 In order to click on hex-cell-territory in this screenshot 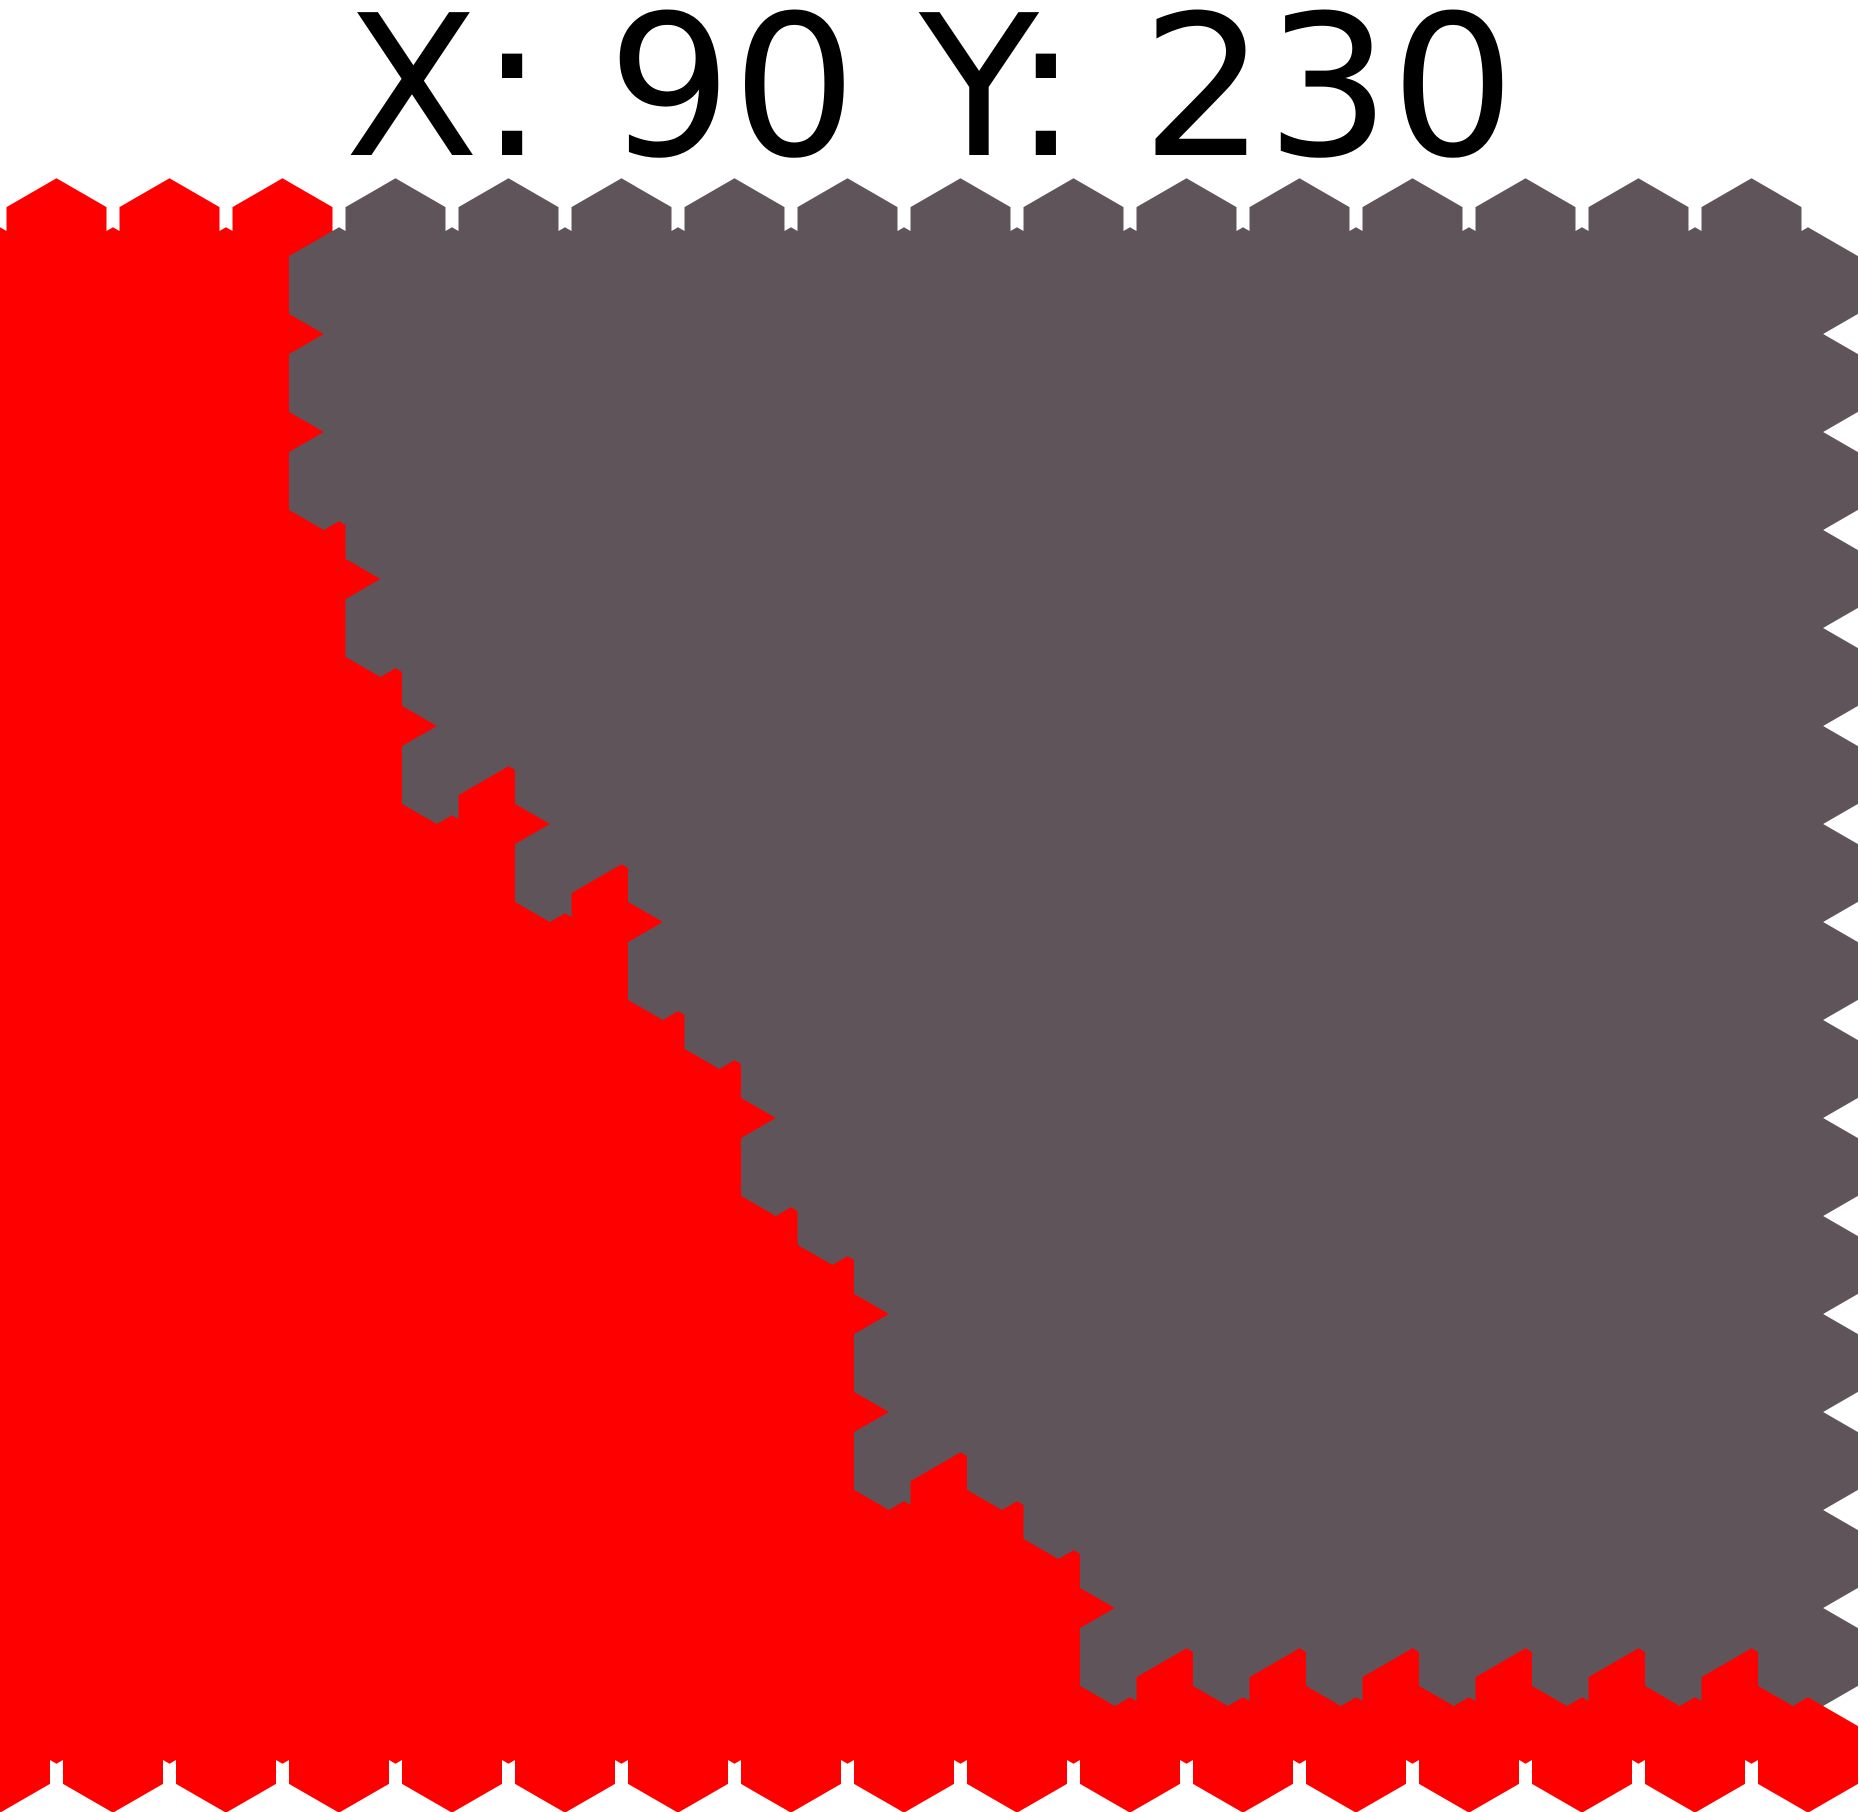, I will do `click(1808, 1754)`.